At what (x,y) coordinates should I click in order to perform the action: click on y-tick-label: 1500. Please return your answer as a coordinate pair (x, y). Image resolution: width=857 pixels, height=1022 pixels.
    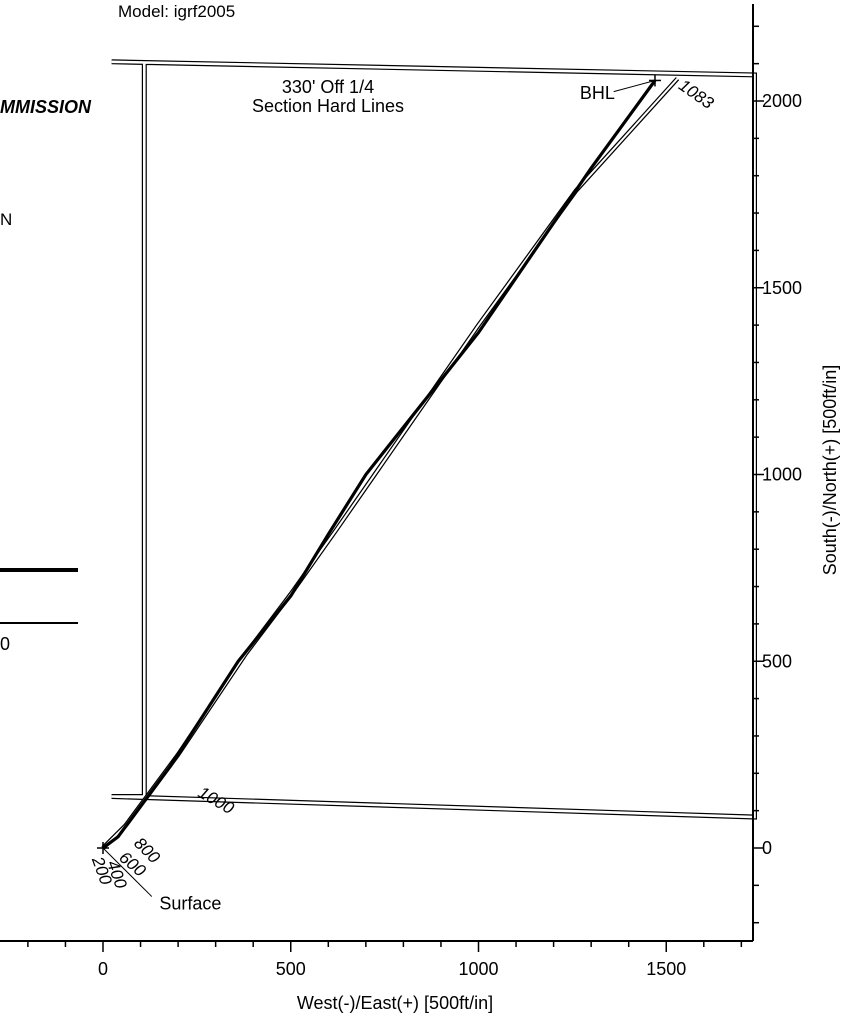
    Looking at the image, I should click on (782, 288).